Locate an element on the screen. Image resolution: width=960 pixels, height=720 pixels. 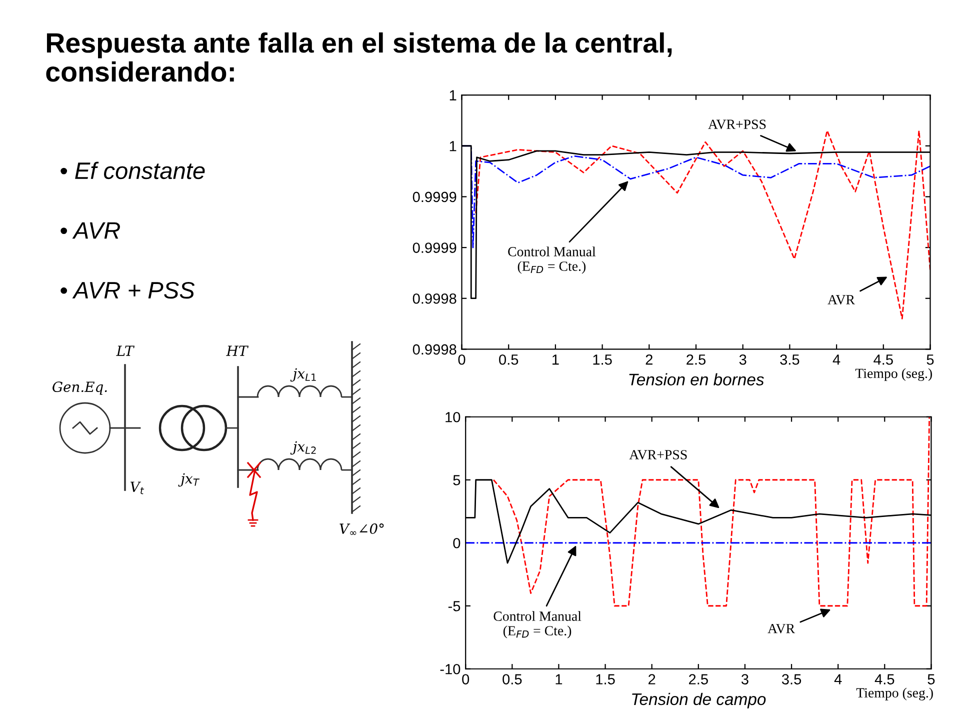
text: V$_{t}$ is located at coordinates (137, 488).